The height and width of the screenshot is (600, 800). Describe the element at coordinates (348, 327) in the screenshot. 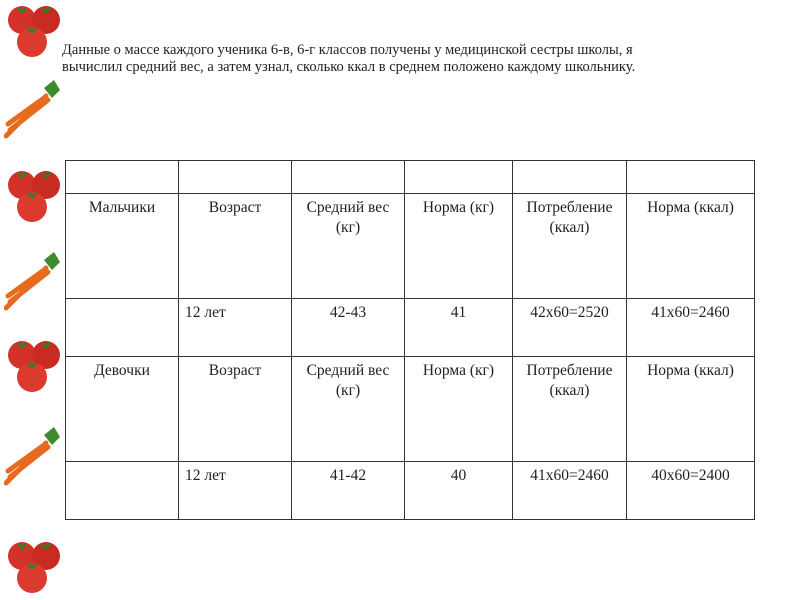

I see `cell: 42-43` at that location.